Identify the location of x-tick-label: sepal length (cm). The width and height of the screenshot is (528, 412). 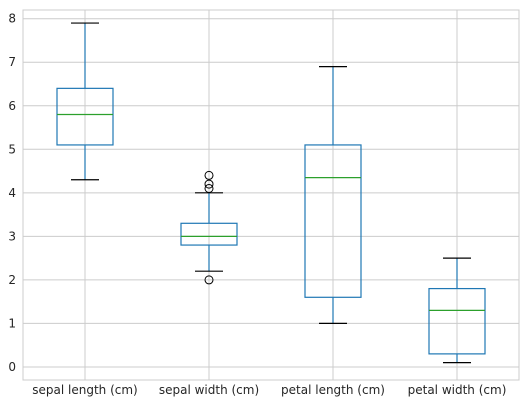
(84, 390).